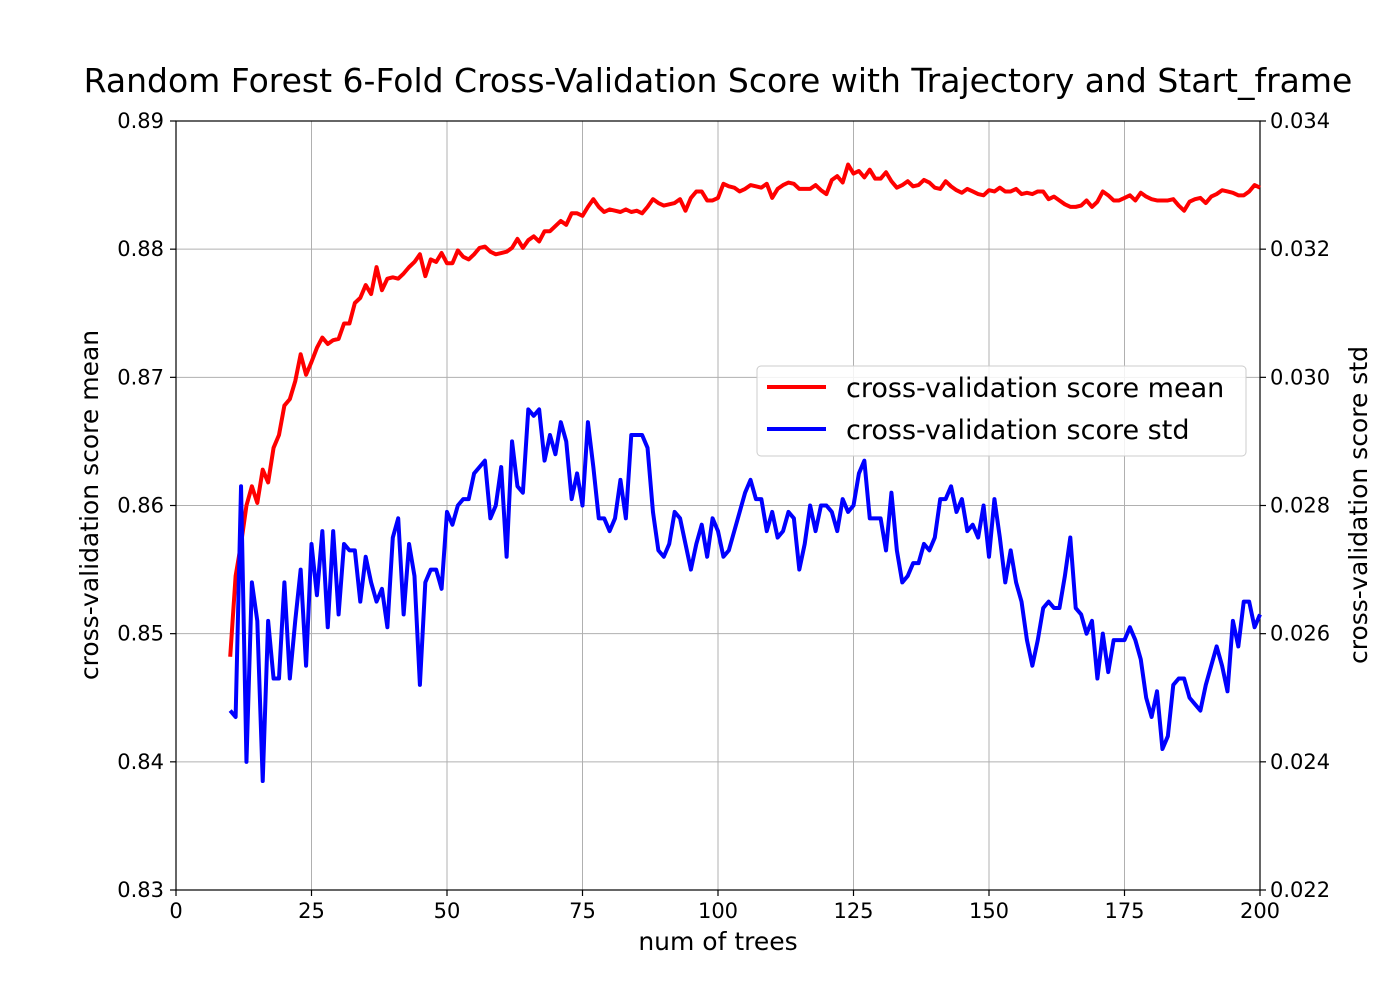 This screenshot has width=1400, height=1000. Describe the element at coordinates (140, 249) in the screenshot. I see `y-left-tick-label: 0.88` at that location.